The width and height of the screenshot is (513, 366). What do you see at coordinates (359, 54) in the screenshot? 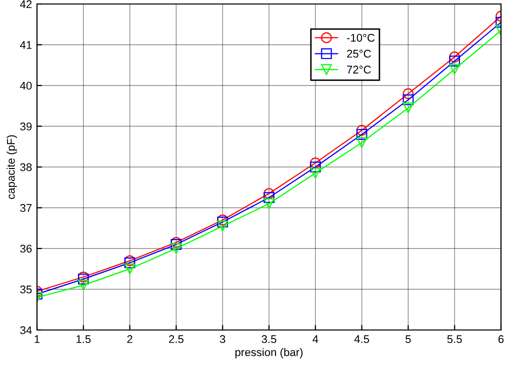
I see `legend-label: 25°C` at bounding box center [359, 54].